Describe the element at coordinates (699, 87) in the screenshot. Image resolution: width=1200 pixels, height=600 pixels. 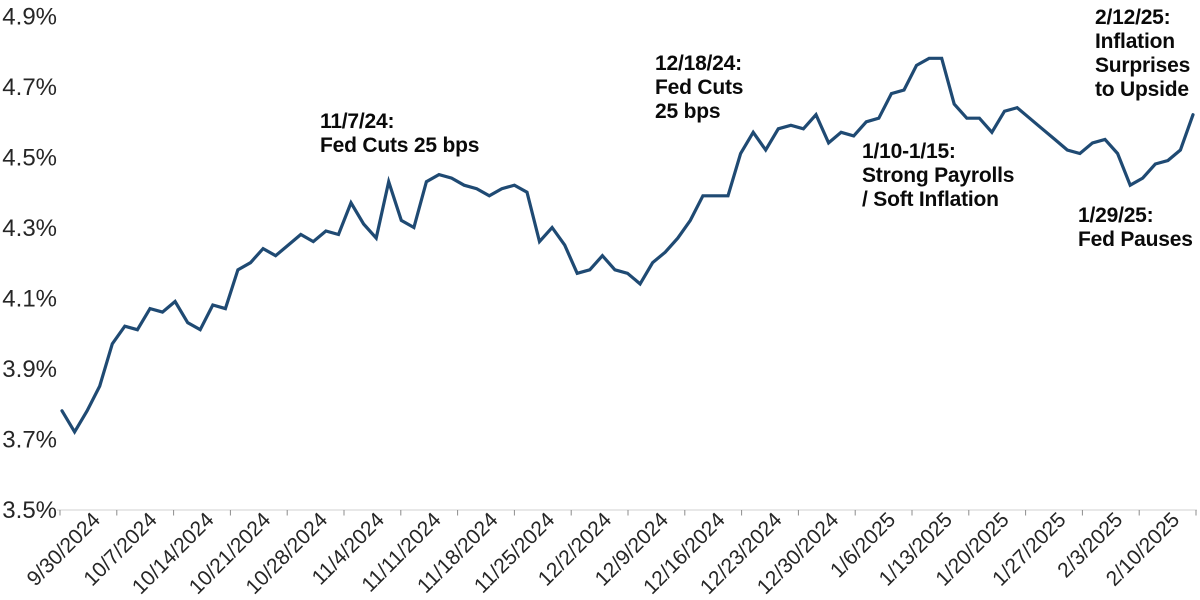
I see `annotation-fed-cuts-dec: 12/18/24: Fed Cuts 25 bps` at that location.